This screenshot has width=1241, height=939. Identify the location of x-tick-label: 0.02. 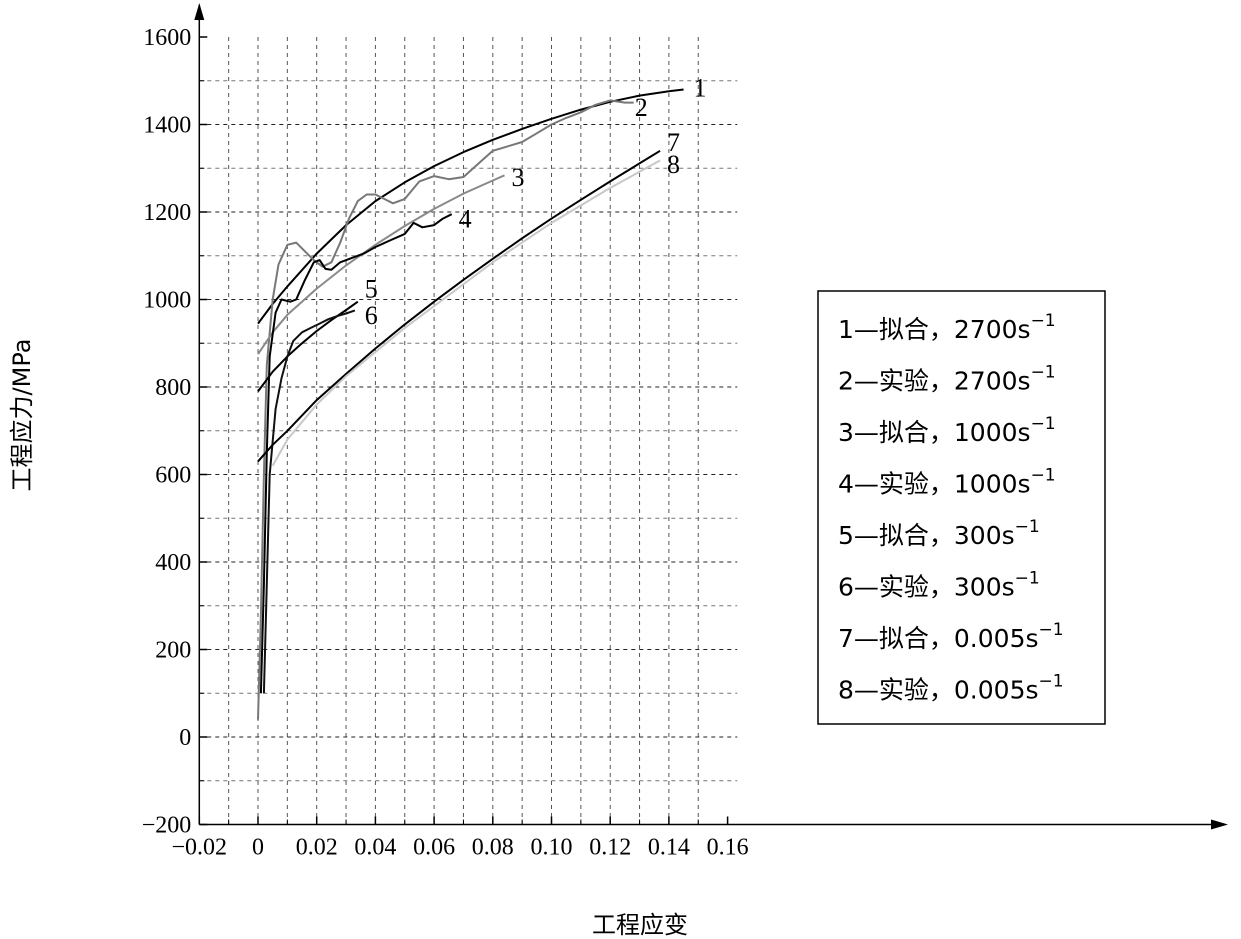
(317, 848).